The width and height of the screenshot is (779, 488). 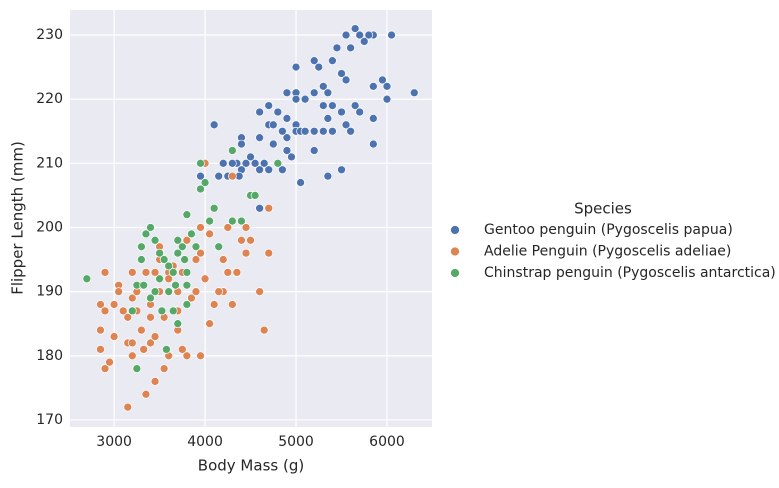 I want to click on y-tick-label: 180, so click(x=49, y=356).